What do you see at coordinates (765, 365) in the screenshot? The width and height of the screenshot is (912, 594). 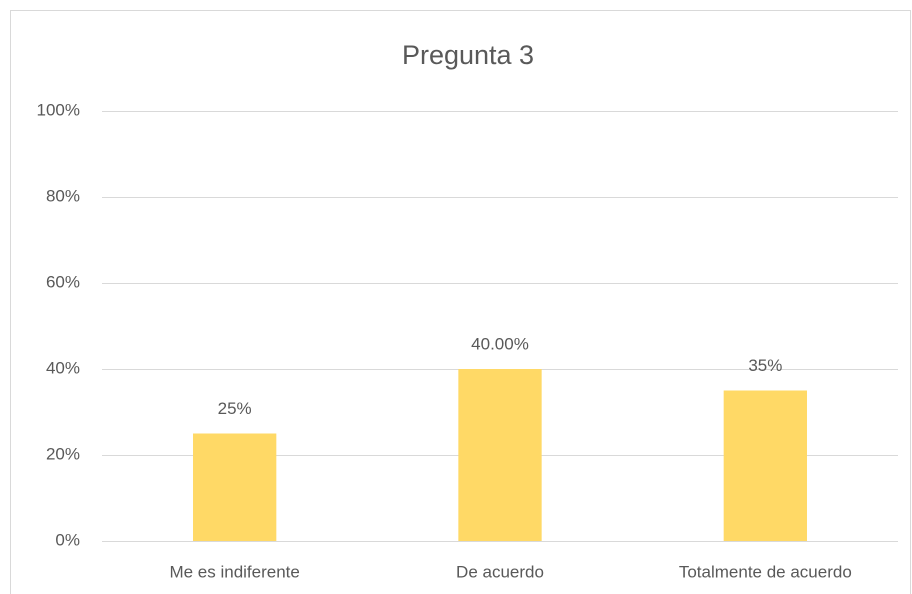 I see `value-label: 35%` at bounding box center [765, 365].